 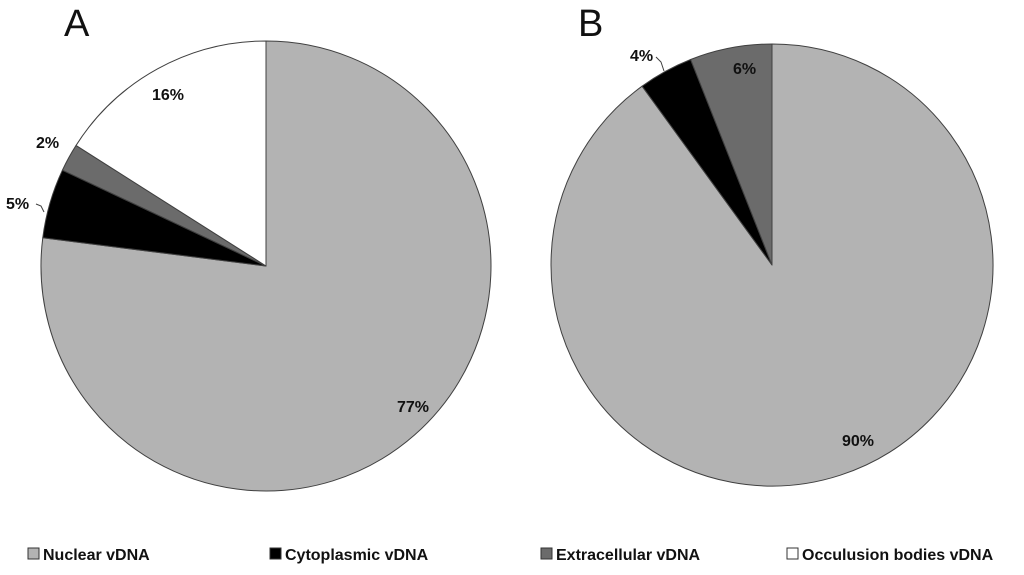 I want to click on pie-slice-occulusion-bodies-vdna, so click(x=171, y=153).